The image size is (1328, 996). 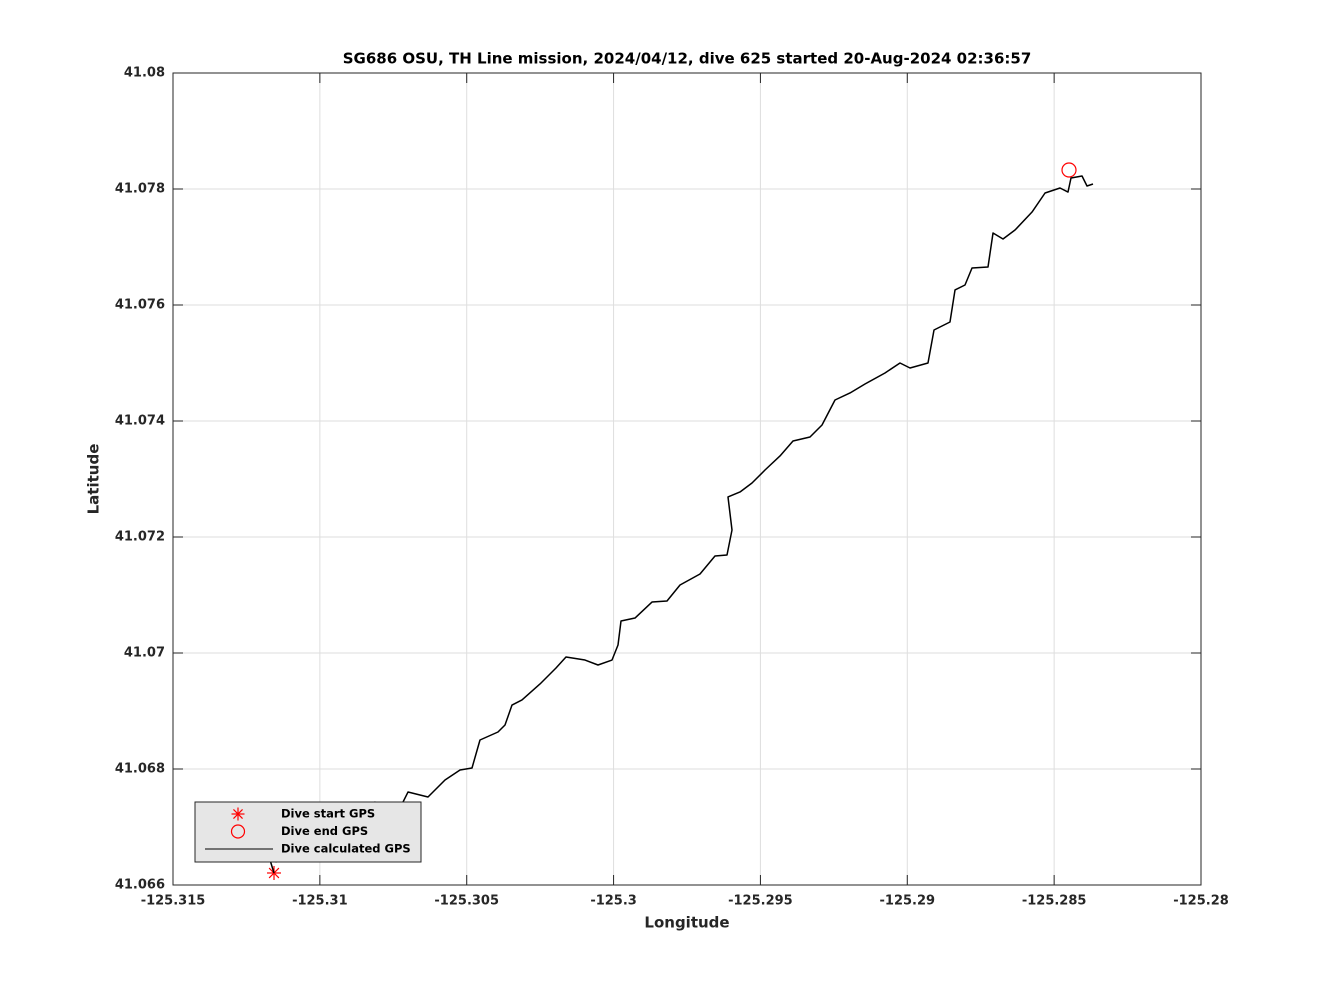 I want to click on asterisk-marker, so click(x=274, y=872).